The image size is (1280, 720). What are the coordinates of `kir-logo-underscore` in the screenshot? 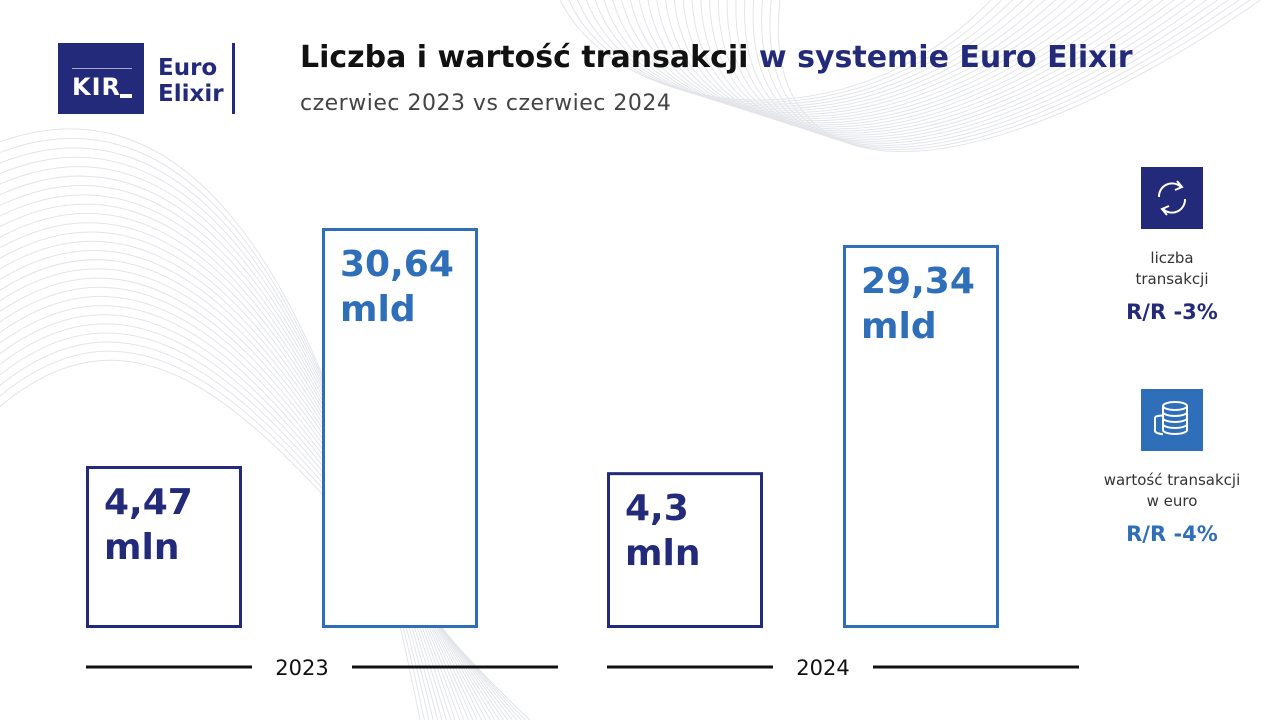 It's located at (126, 96).